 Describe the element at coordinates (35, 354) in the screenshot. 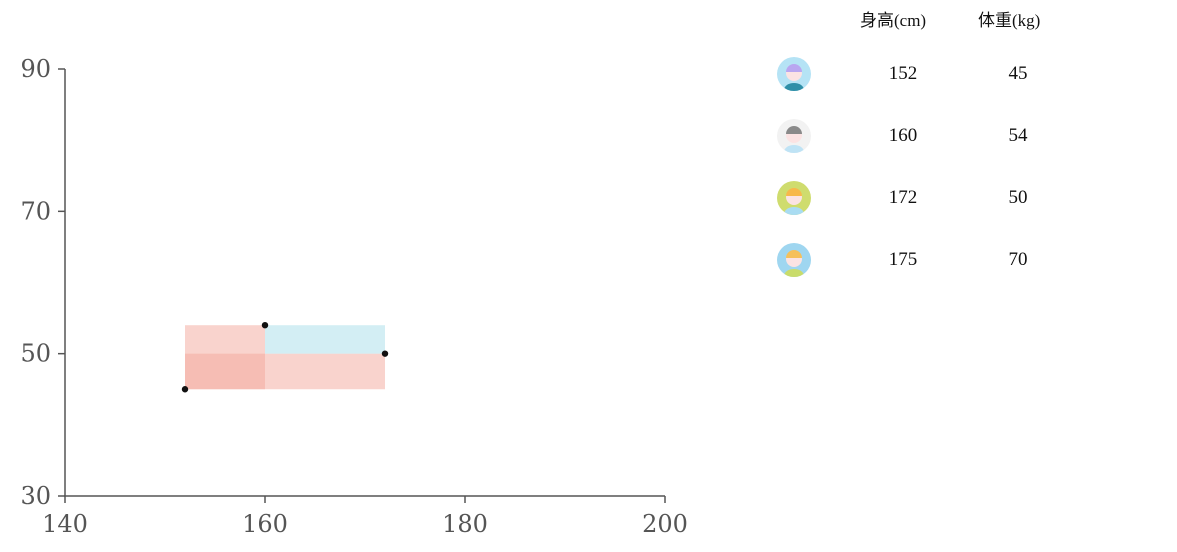

I see `y-tick-label: 50` at that location.